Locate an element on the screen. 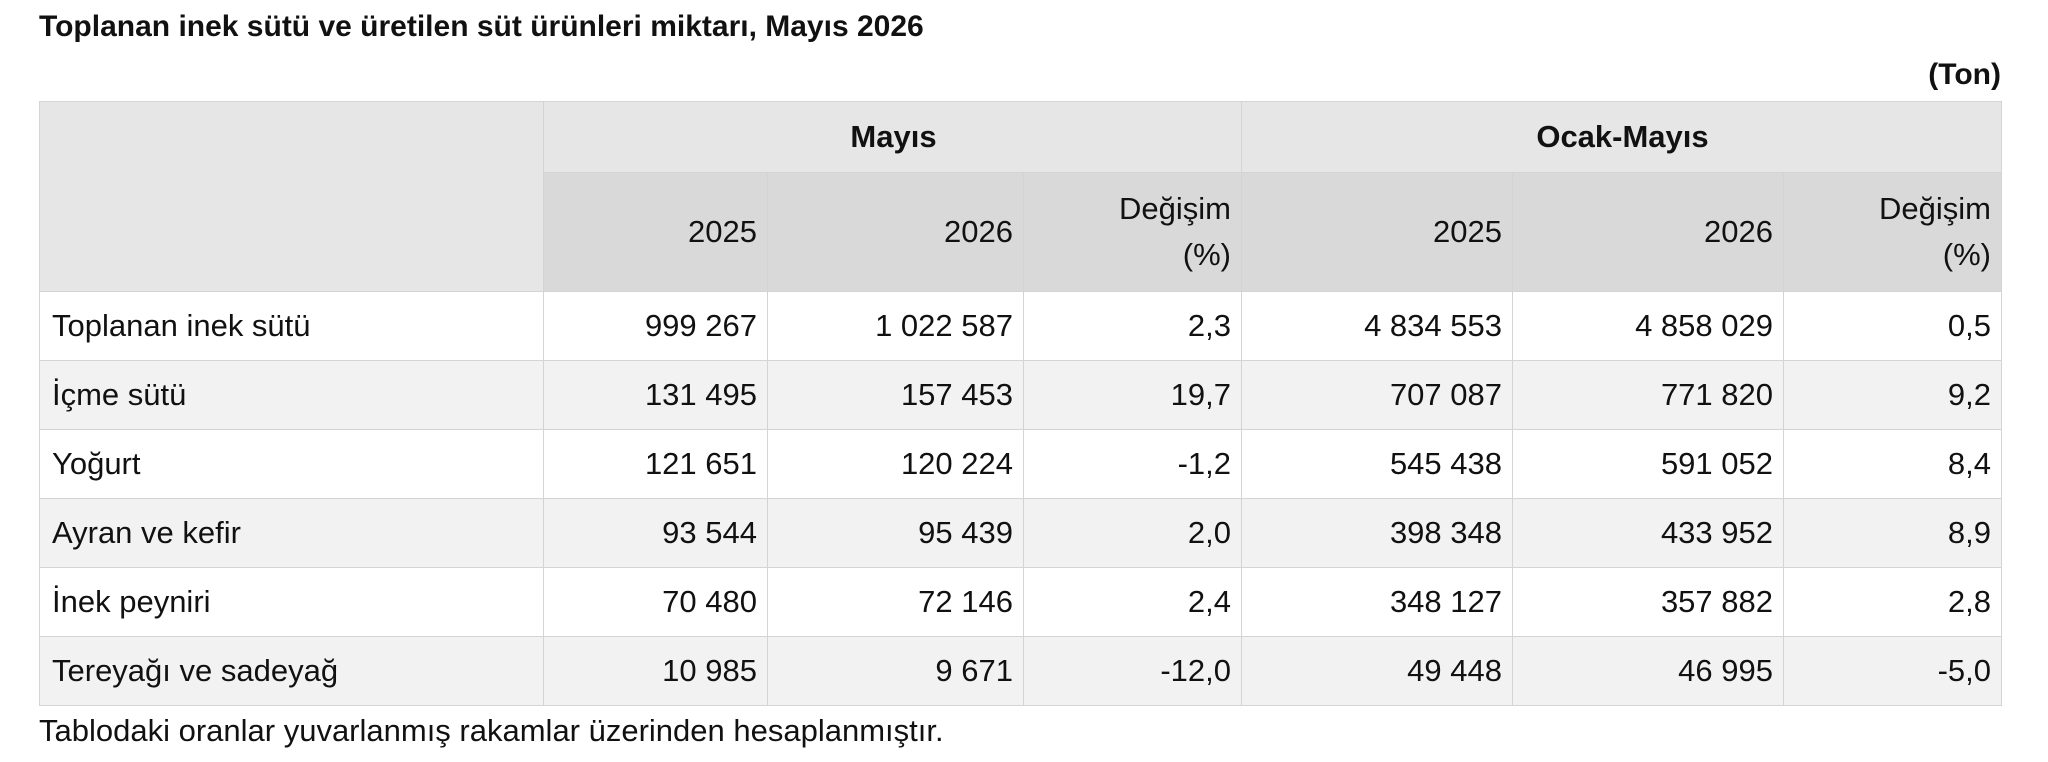  cell: 545 438 is located at coordinates (1377, 464).